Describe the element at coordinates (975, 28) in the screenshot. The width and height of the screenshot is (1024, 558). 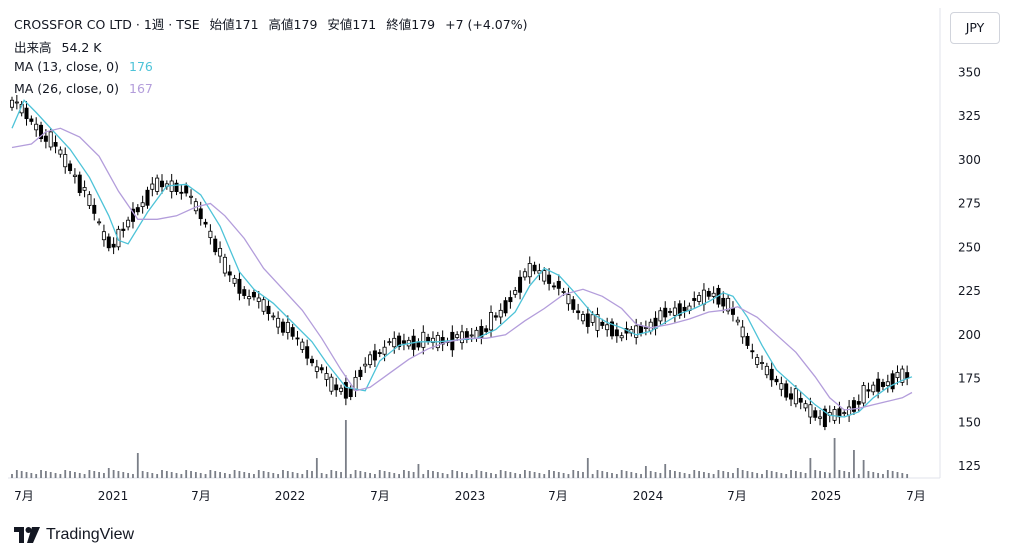
I see `currency-button: JPY` at that location.